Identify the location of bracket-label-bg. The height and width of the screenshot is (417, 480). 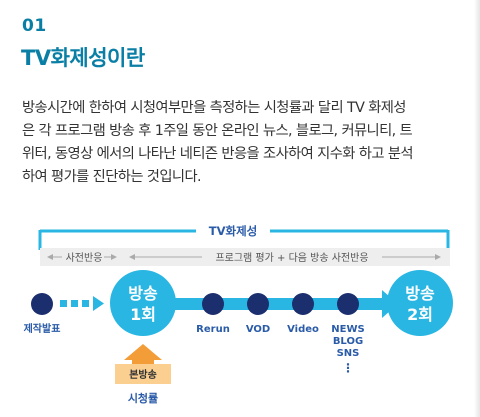
(233, 230).